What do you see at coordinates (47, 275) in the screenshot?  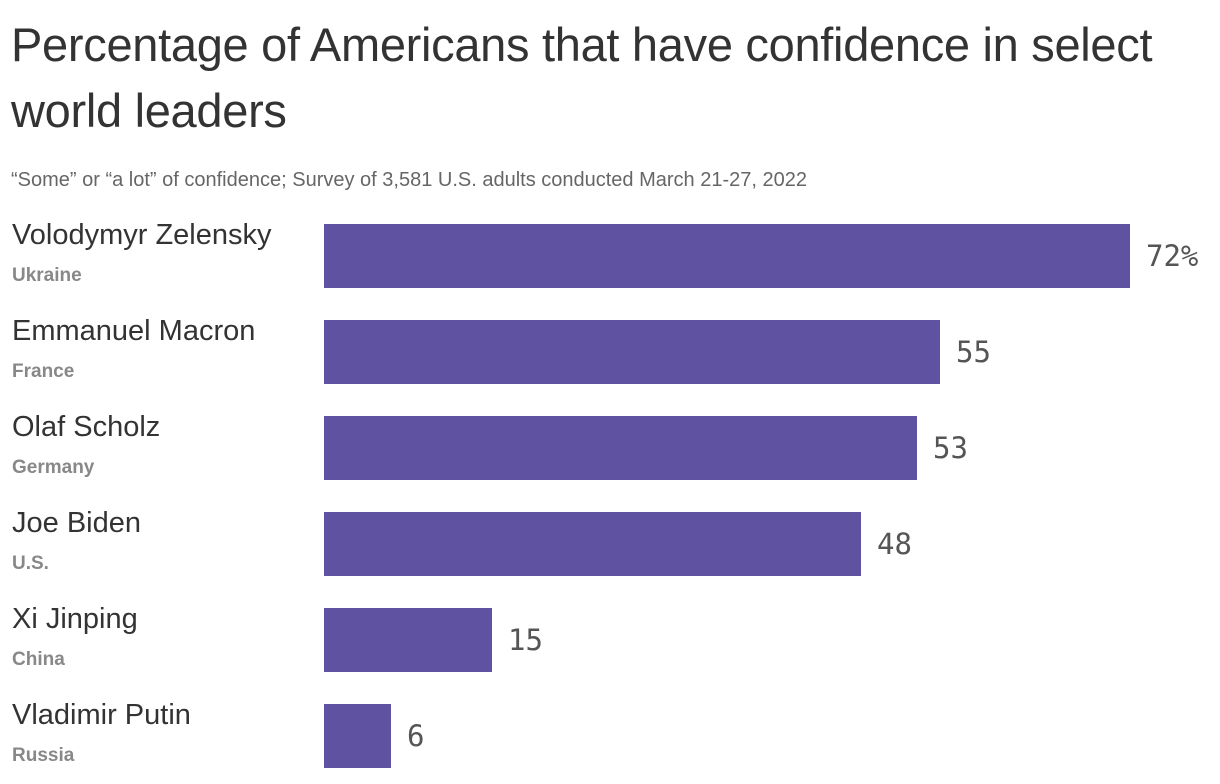 I see `leader-country: Ukraine` at bounding box center [47, 275].